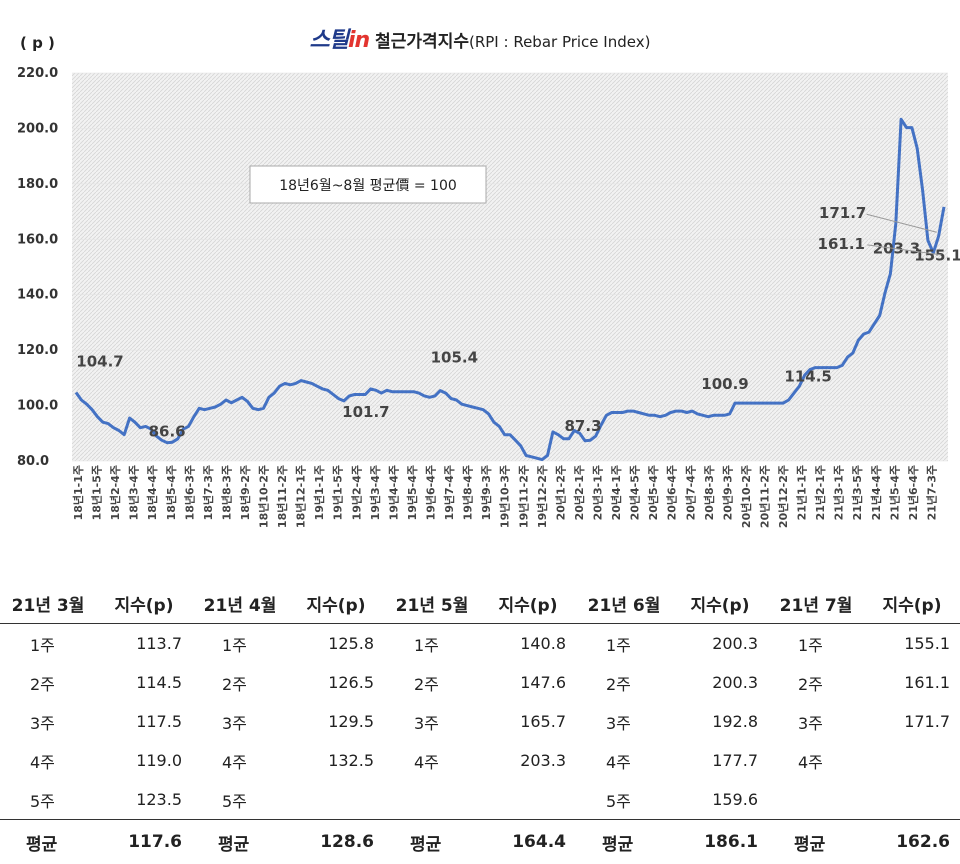  I want to click on x-tick-label: 19년6-4주, so click(431, 492).